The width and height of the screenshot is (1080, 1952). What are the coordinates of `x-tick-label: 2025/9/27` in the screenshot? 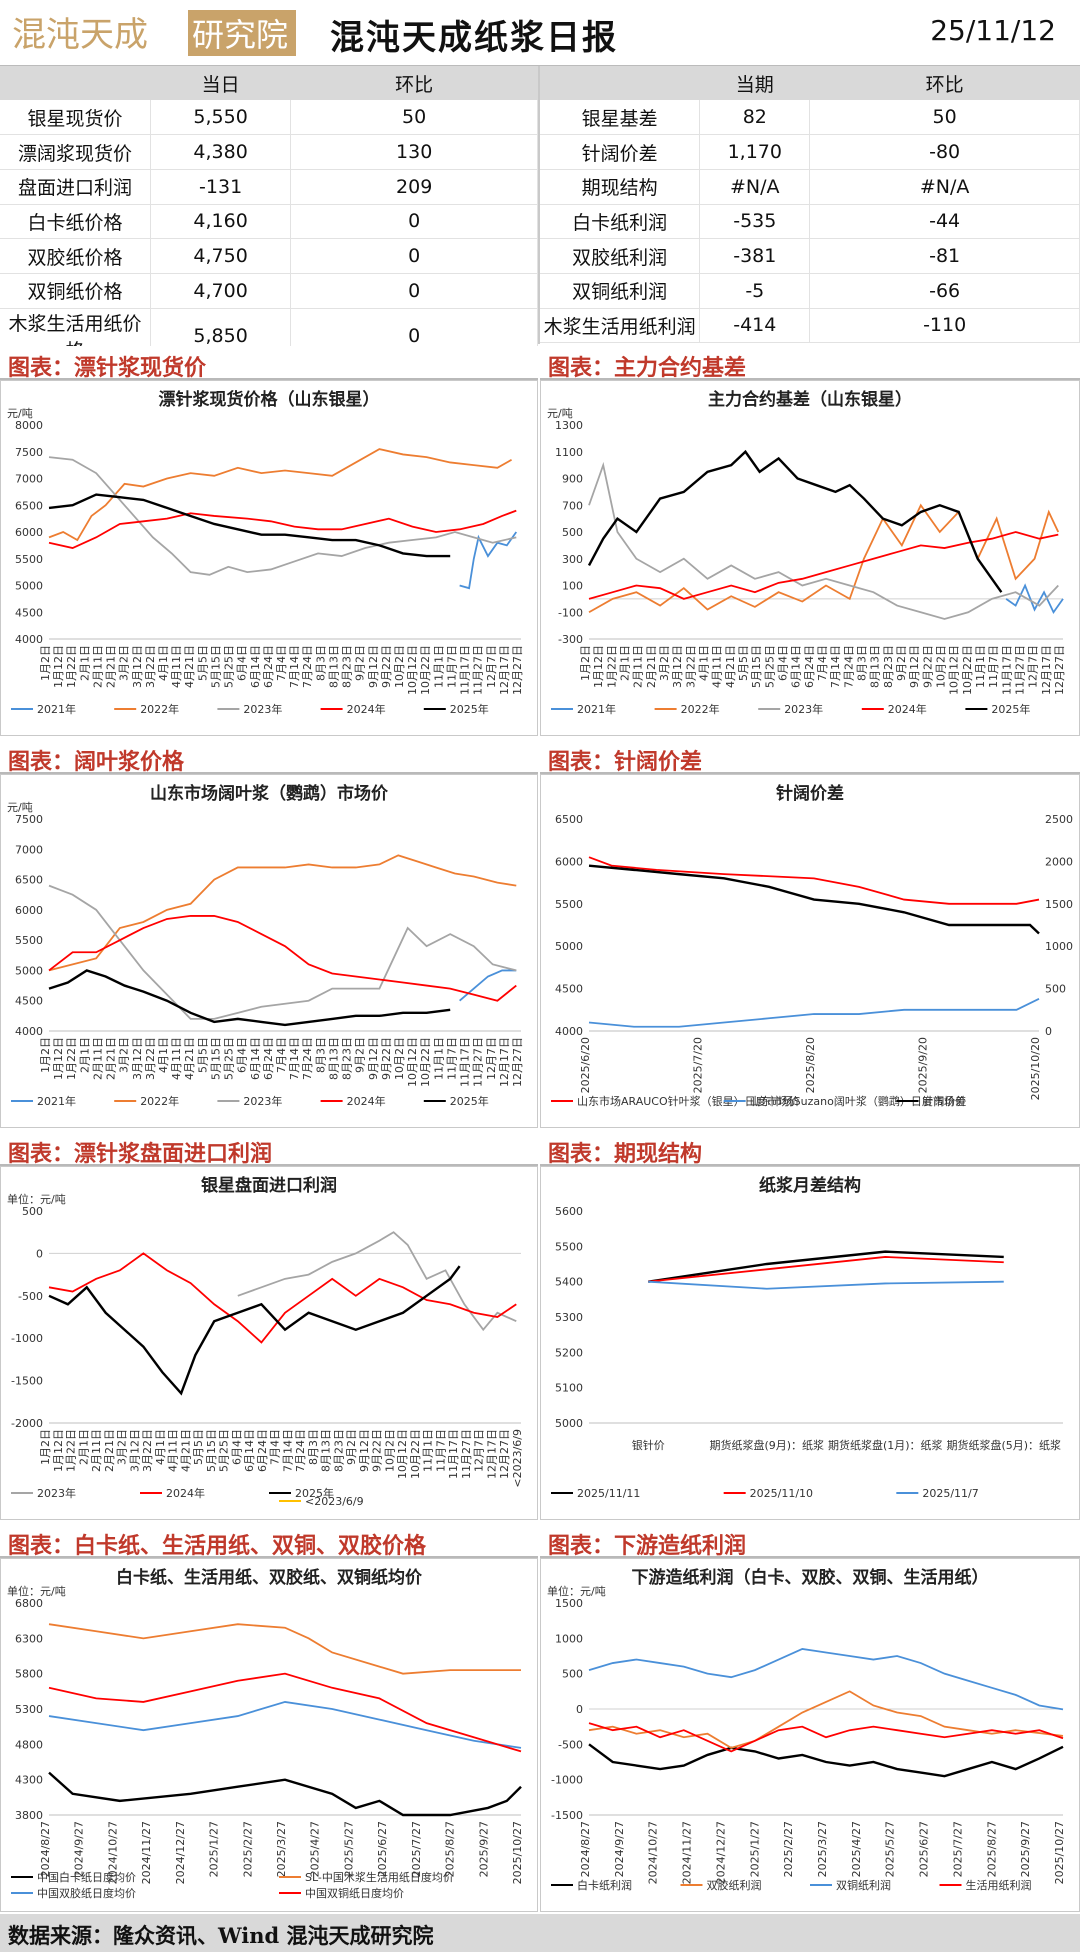 It's located at (1025, 1849).